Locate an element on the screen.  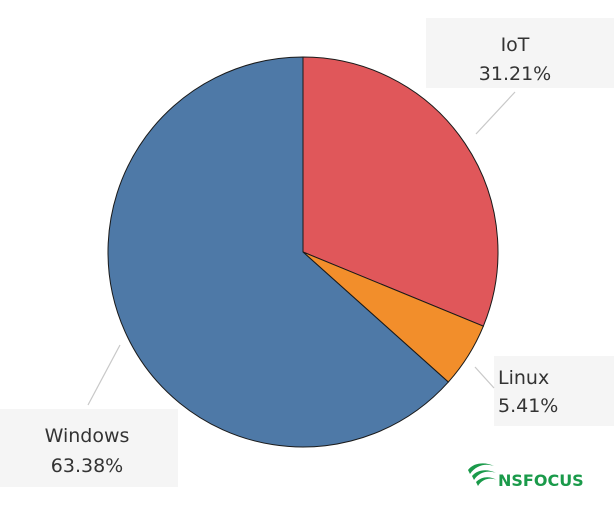
slice-label: Linux is located at coordinates (523, 378).